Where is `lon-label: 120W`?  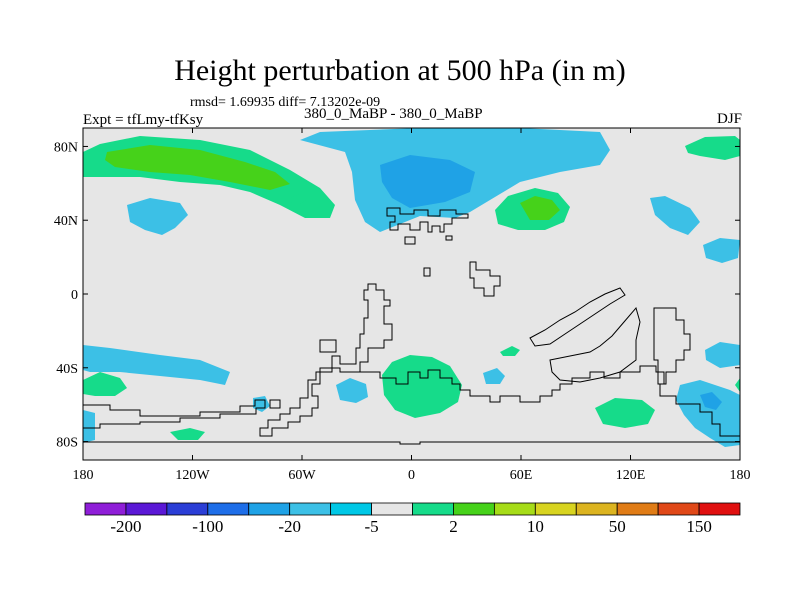 lon-label: 120W is located at coordinates (192, 475).